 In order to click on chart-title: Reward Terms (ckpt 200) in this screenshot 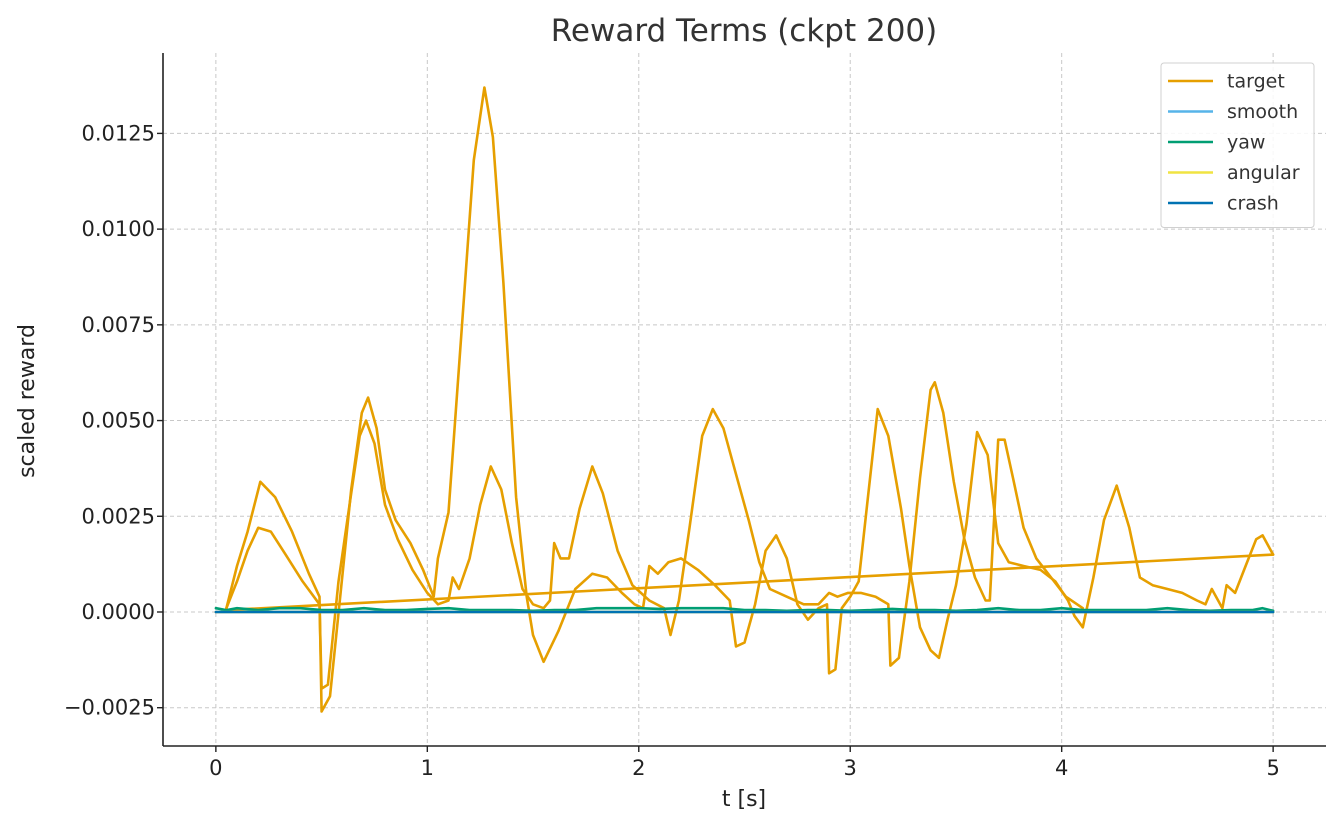, I will do `click(744, 31)`.